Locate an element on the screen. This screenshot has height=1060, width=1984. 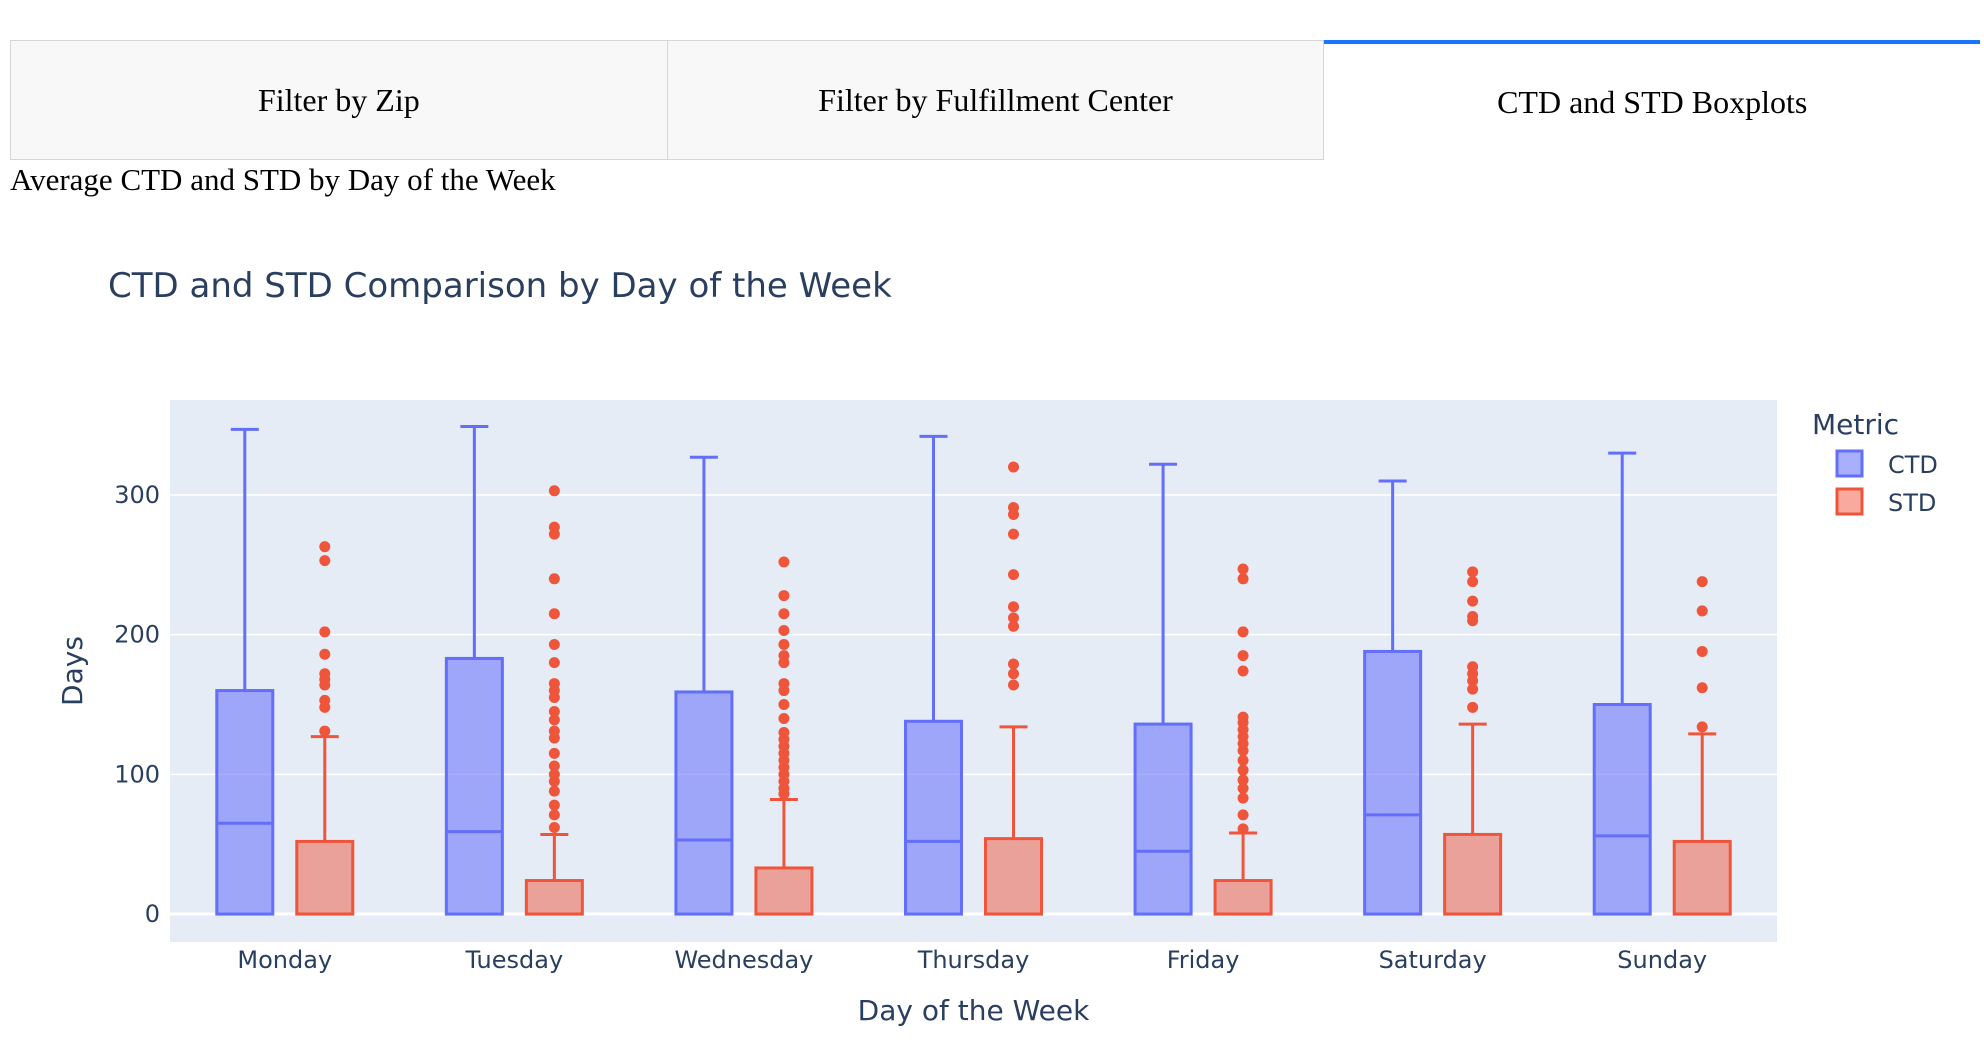
box-ctd-sunday is located at coordinates (1622, 683).